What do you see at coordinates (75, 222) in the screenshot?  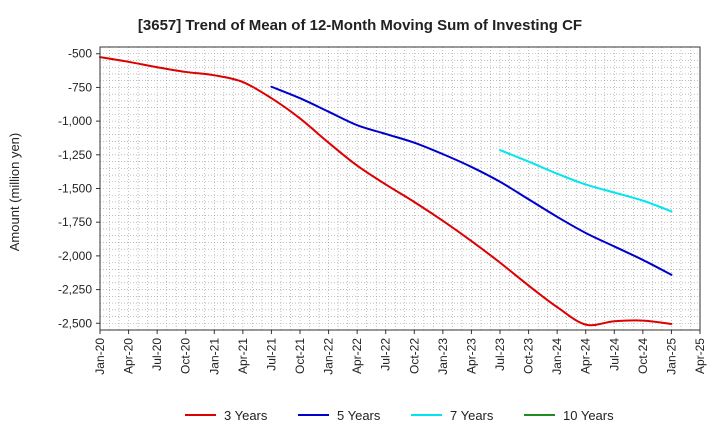 I see `y-tick-label: -1,750` at bounding box center [75, 222].